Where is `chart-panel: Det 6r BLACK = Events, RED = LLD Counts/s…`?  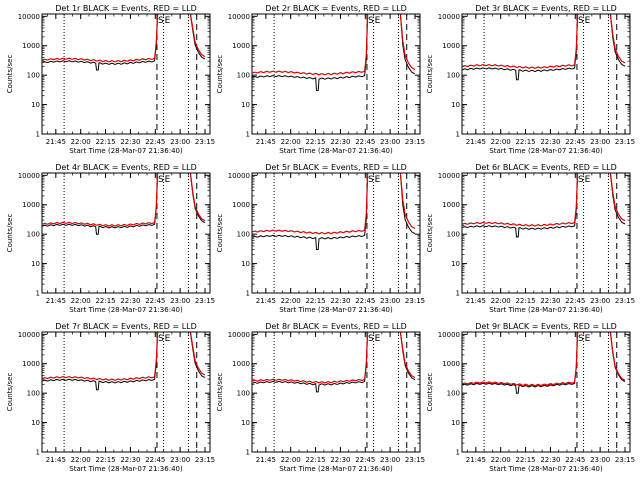
chart-panel: Det 6r BLACK = Events, RED = LLD Counts/s… is located at coordinates (530, 238).